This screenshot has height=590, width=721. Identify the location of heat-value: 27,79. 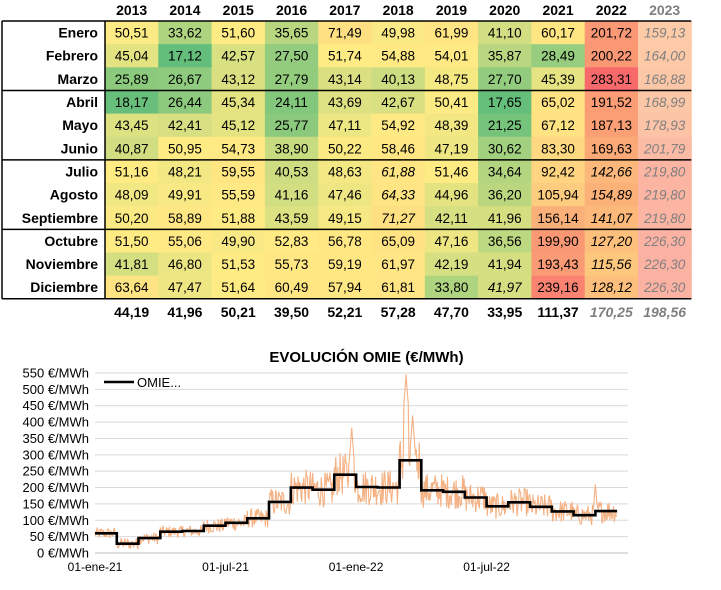
(292, 79).